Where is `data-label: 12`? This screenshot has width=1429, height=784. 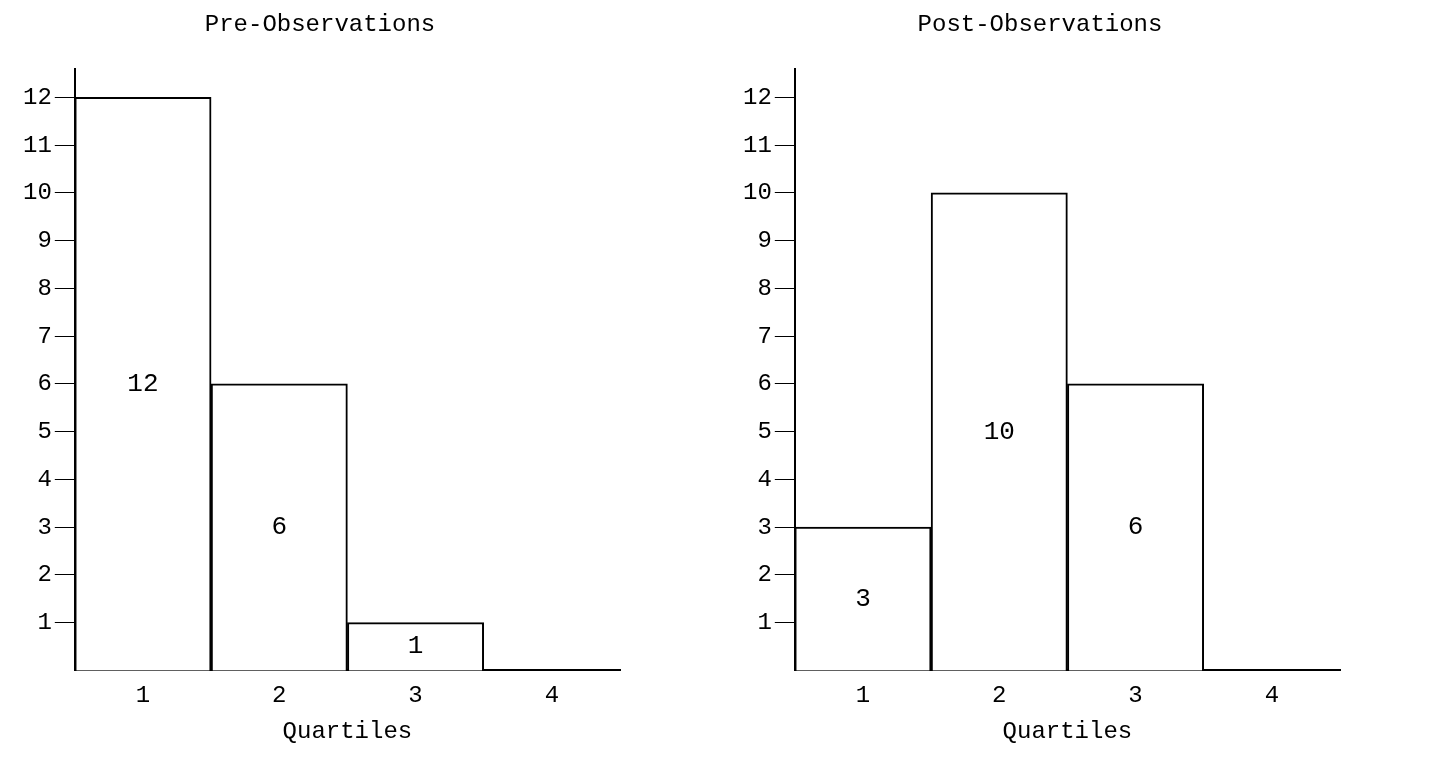
data-label: 12 is located at coordinates (143, 383).